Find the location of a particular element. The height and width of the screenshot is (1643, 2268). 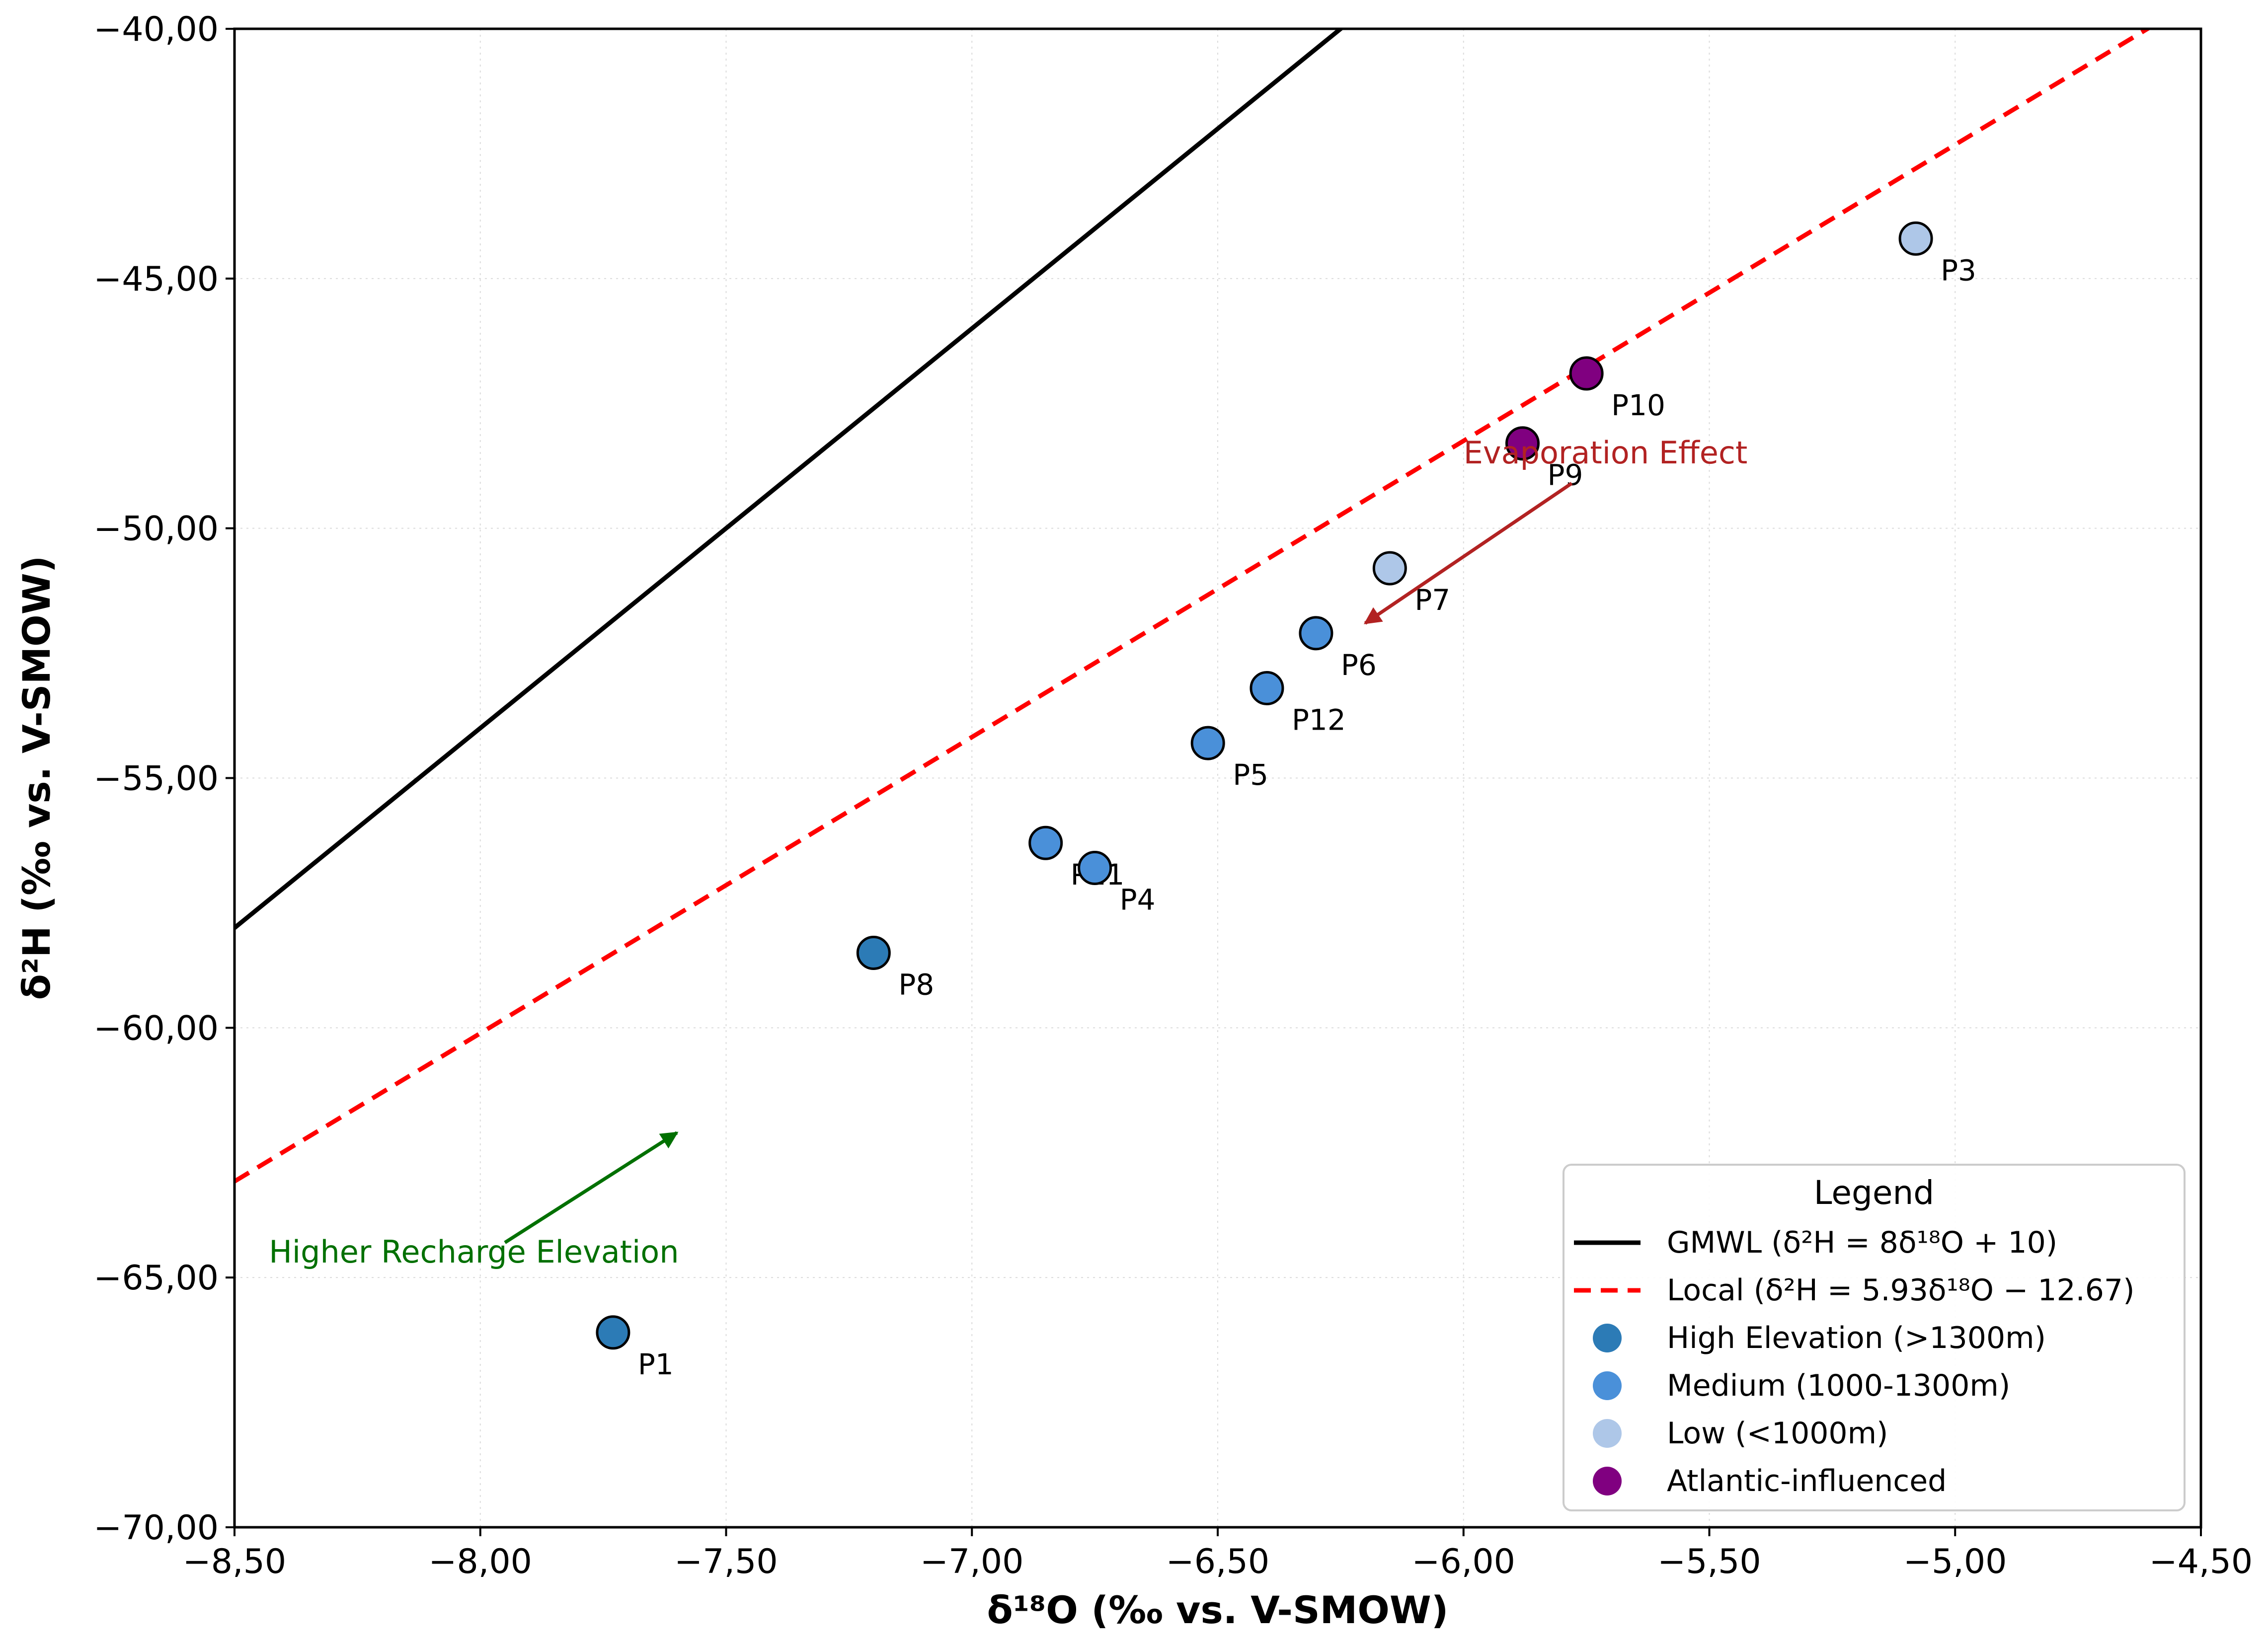

legend-title: Legend is located at coordinates (1874, 1193).